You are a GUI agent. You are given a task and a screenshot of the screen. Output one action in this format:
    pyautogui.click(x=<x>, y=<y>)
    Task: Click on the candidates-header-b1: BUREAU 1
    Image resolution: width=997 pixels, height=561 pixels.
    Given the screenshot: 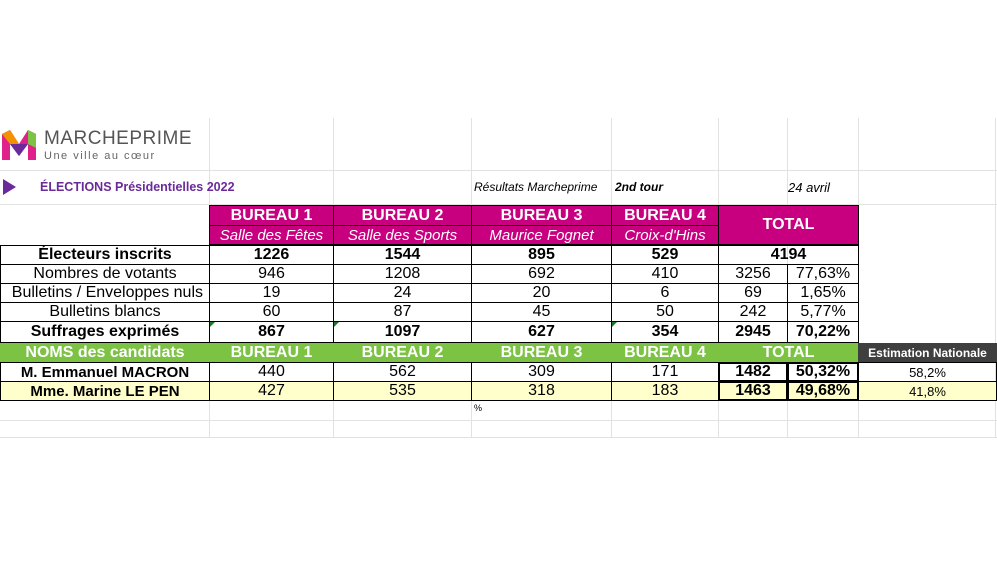 What is the action you would take?
    pyautogui.click(x=271, y=352)
    